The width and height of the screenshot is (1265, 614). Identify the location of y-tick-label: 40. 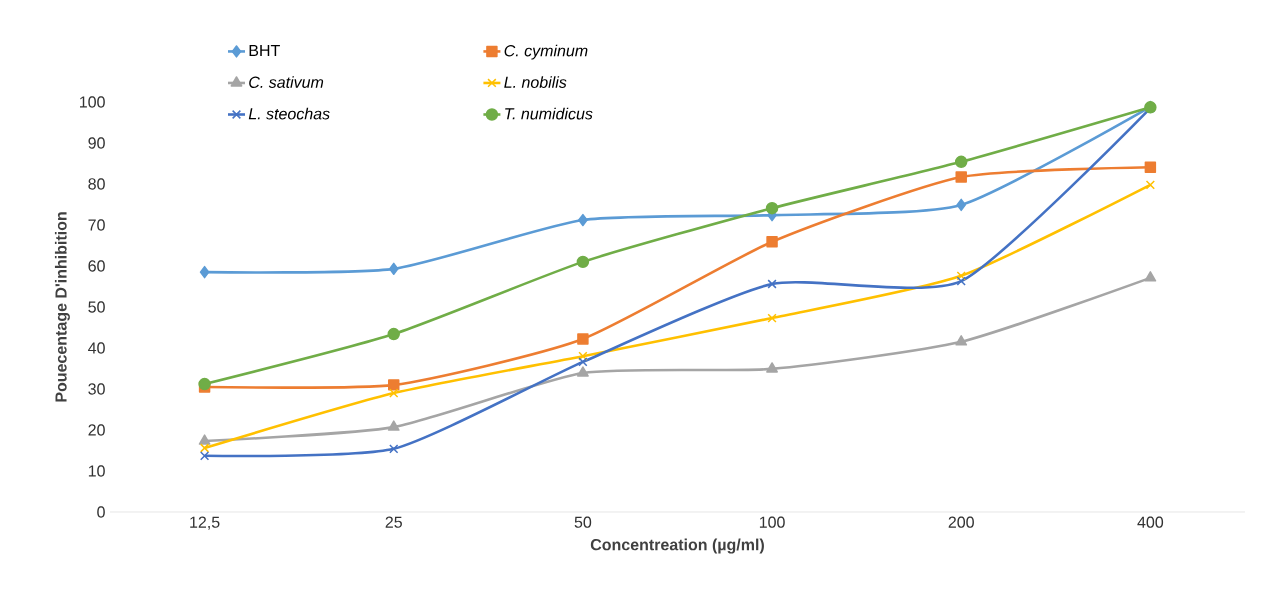
(96, 348).